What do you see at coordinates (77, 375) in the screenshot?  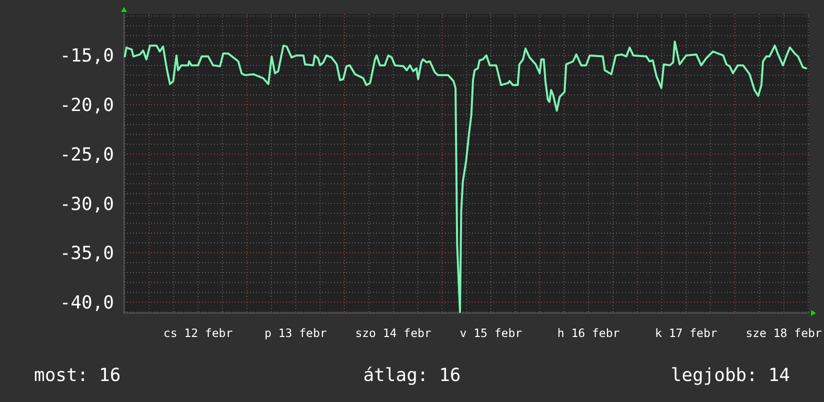 I see `text: most: 16` at bounding box center [77, 375].